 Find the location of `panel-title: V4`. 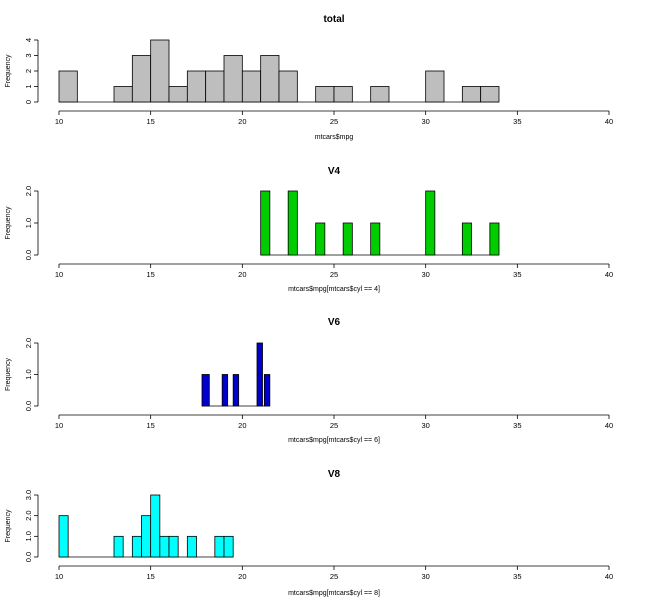

panel-title: V4 is located at coordinates (334, 171).